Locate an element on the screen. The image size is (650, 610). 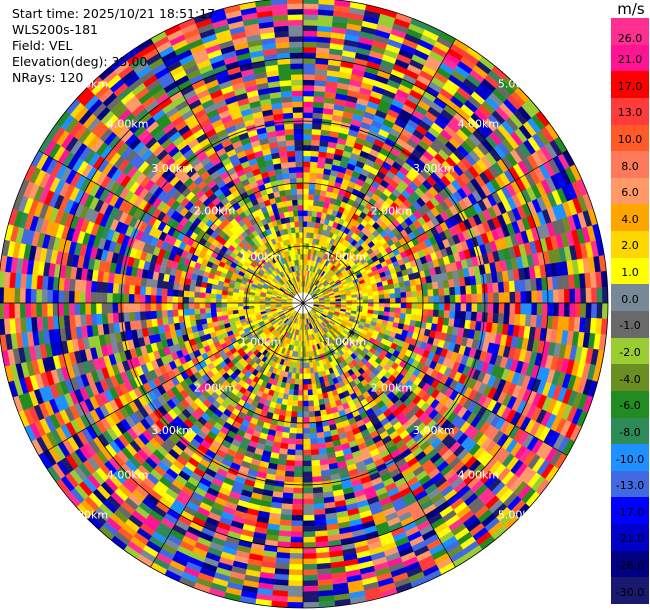
colorbar-tick-label: 4.0 is located at coordinates (630, 219).